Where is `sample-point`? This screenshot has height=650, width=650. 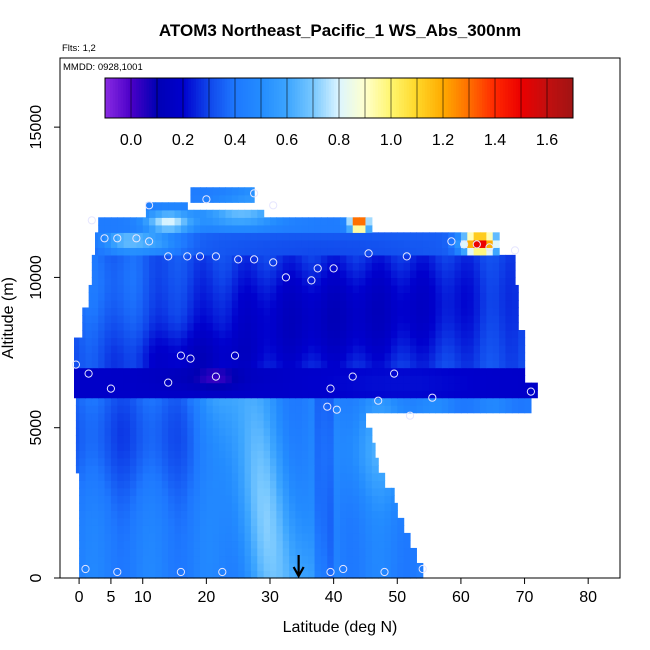
sample-point is located at coordinates (410, 415).